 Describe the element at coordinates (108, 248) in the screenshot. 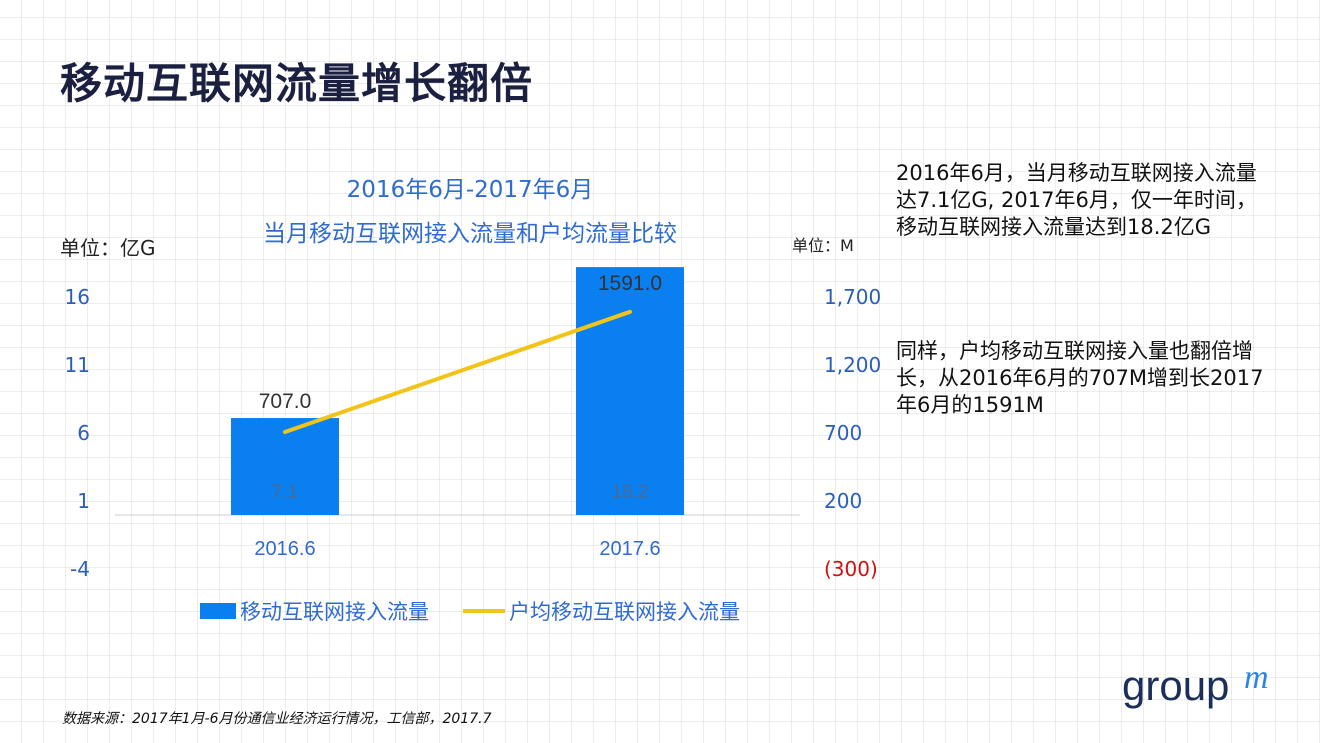

I see `left-axis-unit: 单位：亿G` at that location.